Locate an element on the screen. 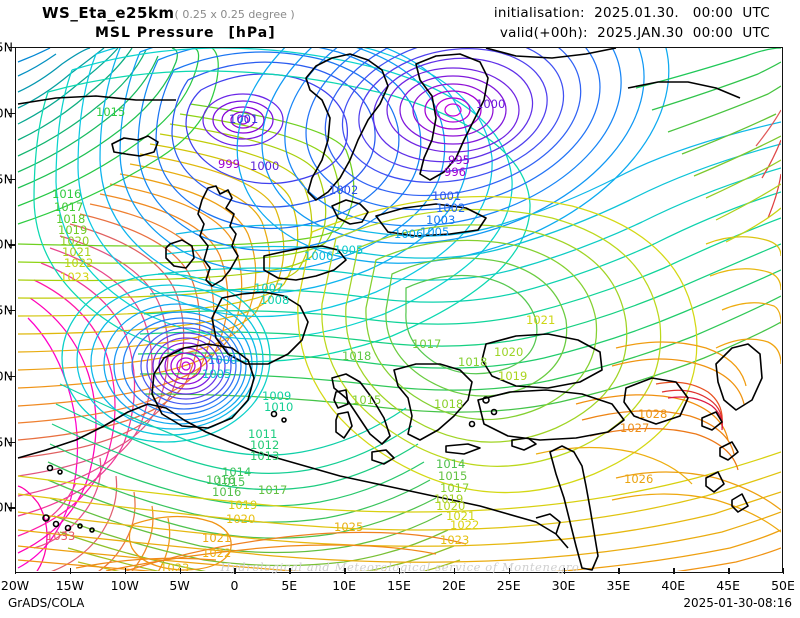  x-tick-label: 35E is located at coordinates (618, 585).